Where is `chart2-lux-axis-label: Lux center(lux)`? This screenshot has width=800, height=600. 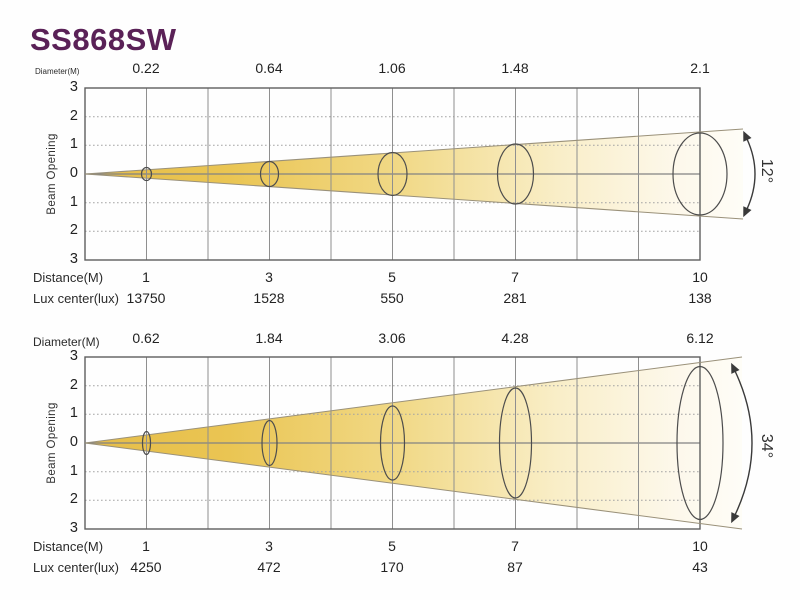
chart2-lux-axis-label: Lux center(lux) is located at coordinates (76, 567).